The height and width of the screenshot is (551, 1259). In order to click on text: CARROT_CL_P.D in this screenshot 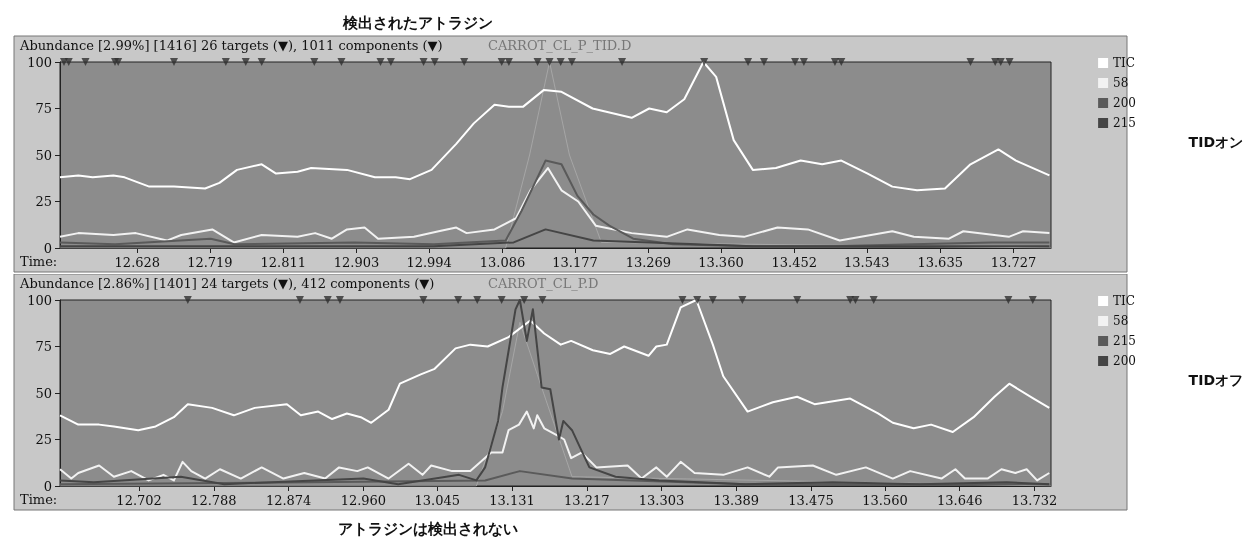, I will do `click(543, 283)`.